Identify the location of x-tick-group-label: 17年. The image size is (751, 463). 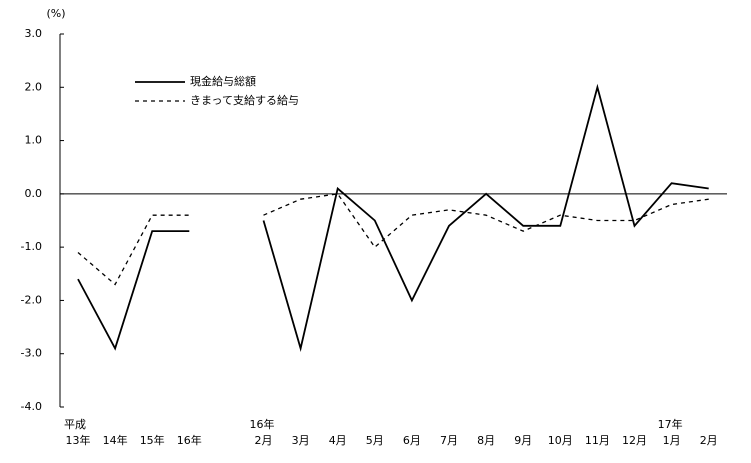
(670, 424).